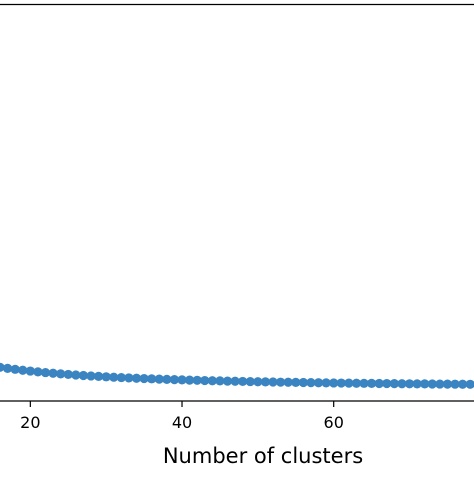 The width and height of the screenshot is (474, 479). Describe the element at coordinates (263, 456) in the screenshot. I see `x-axis-label: Number of clusters` at that location.